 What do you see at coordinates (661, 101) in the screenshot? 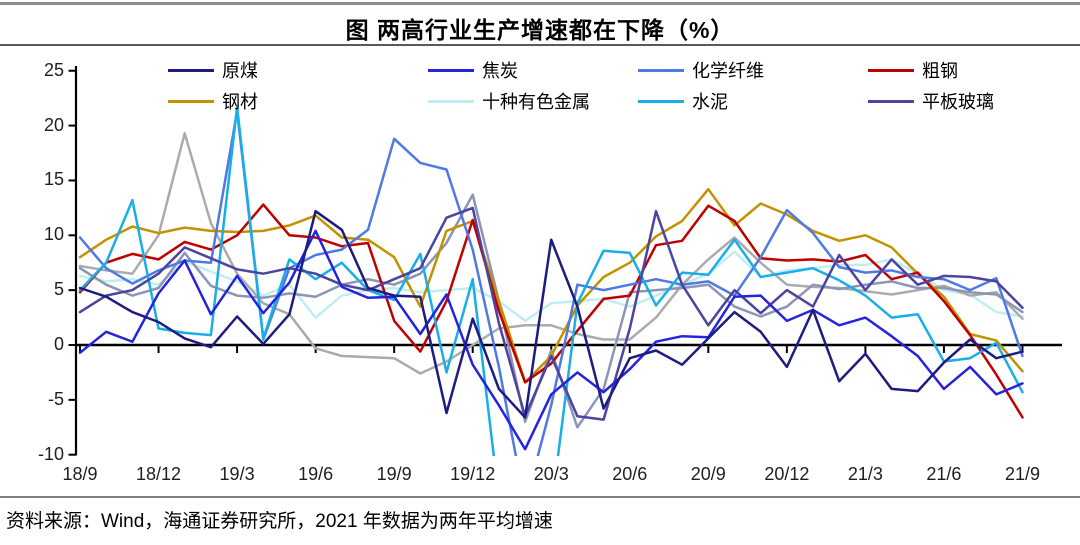
I see `legend-swatch-cement` at bounding box center [661, 101].